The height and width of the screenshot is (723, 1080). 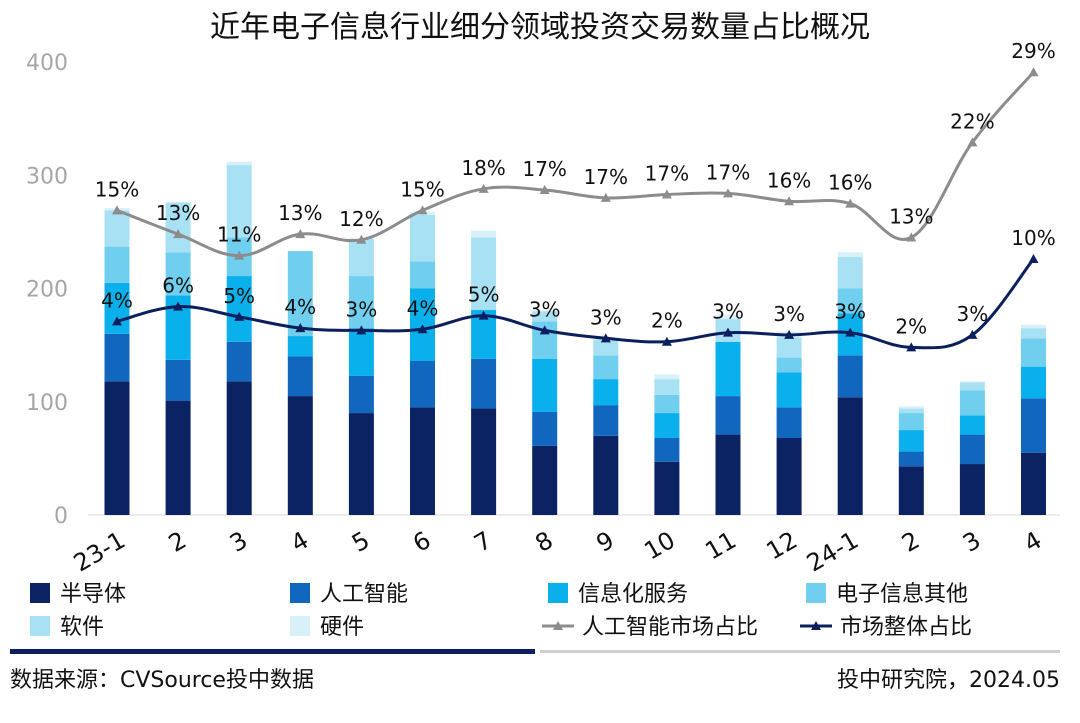 I want to click on footer-divider-dark, so click(x=272, y=651).